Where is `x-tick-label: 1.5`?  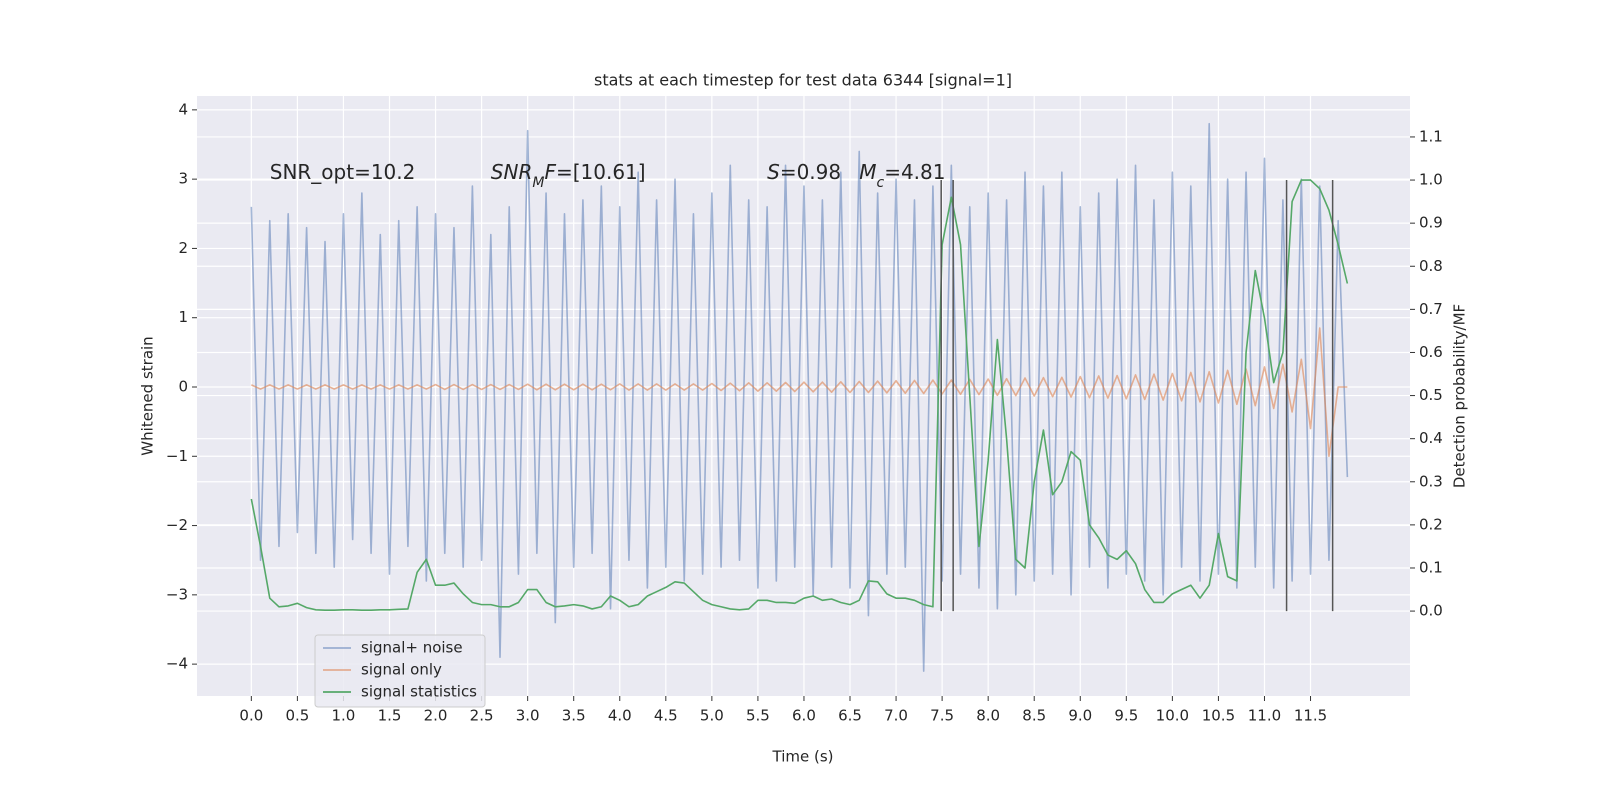 x-tick-label: 1.5 is located at coordinates (390, 716).